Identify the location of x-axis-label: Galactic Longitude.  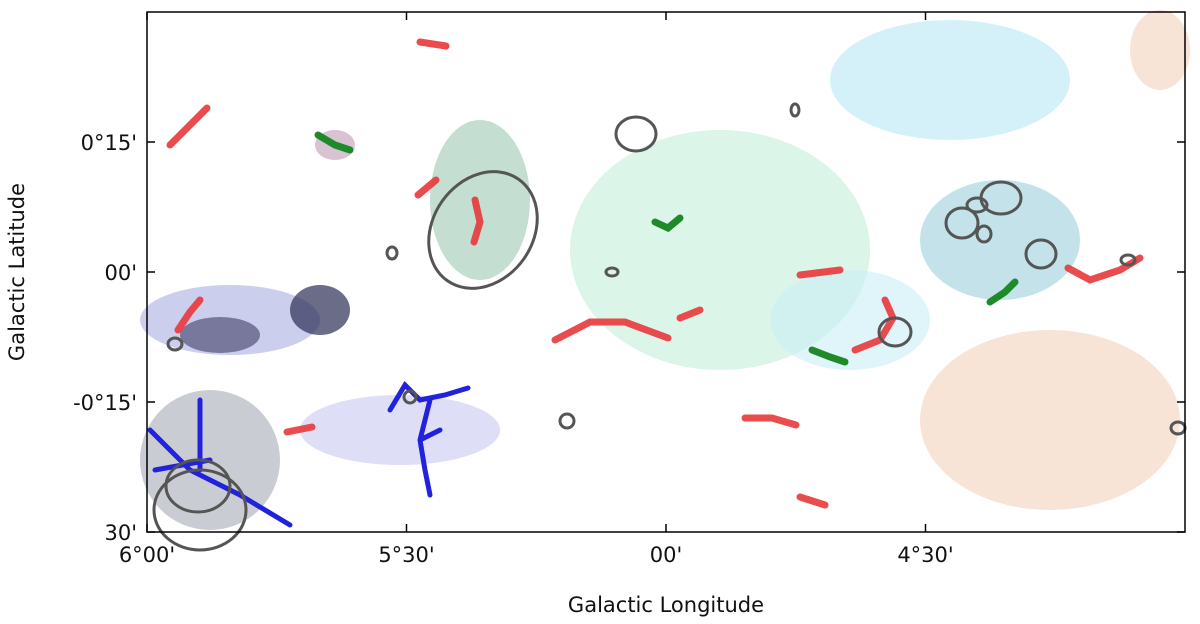
(666, 605).